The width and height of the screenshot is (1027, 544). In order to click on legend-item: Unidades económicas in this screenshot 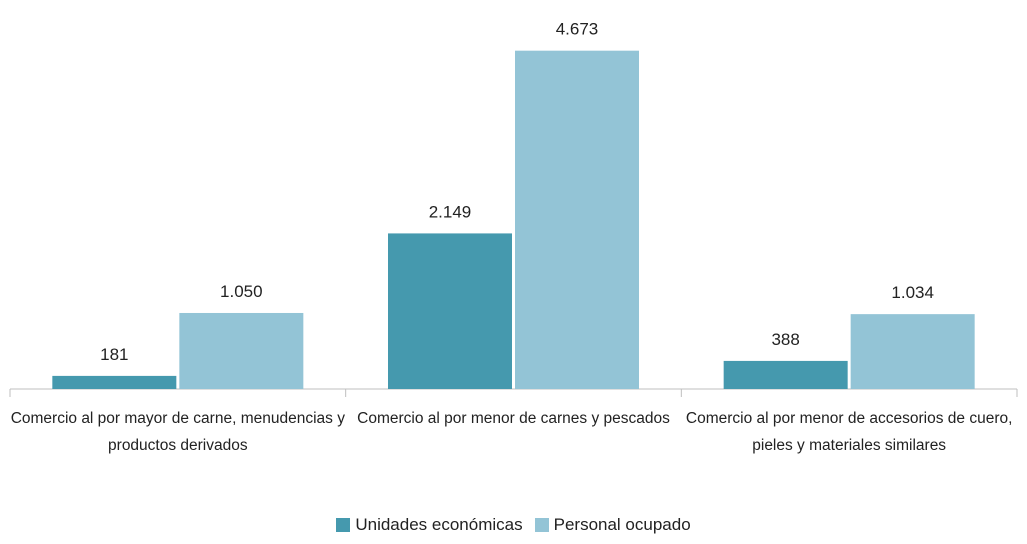, I will do `click(429, 525)`.